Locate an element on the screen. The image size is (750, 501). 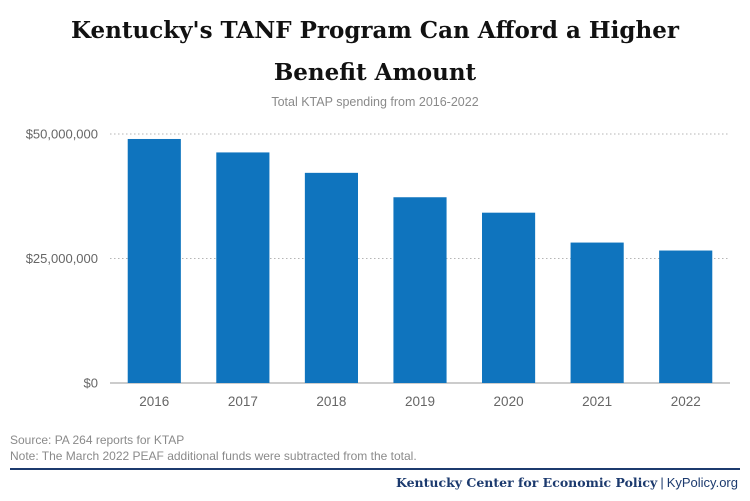
y-tick-label: $50,000,000 is located at coordinates (62, 134).